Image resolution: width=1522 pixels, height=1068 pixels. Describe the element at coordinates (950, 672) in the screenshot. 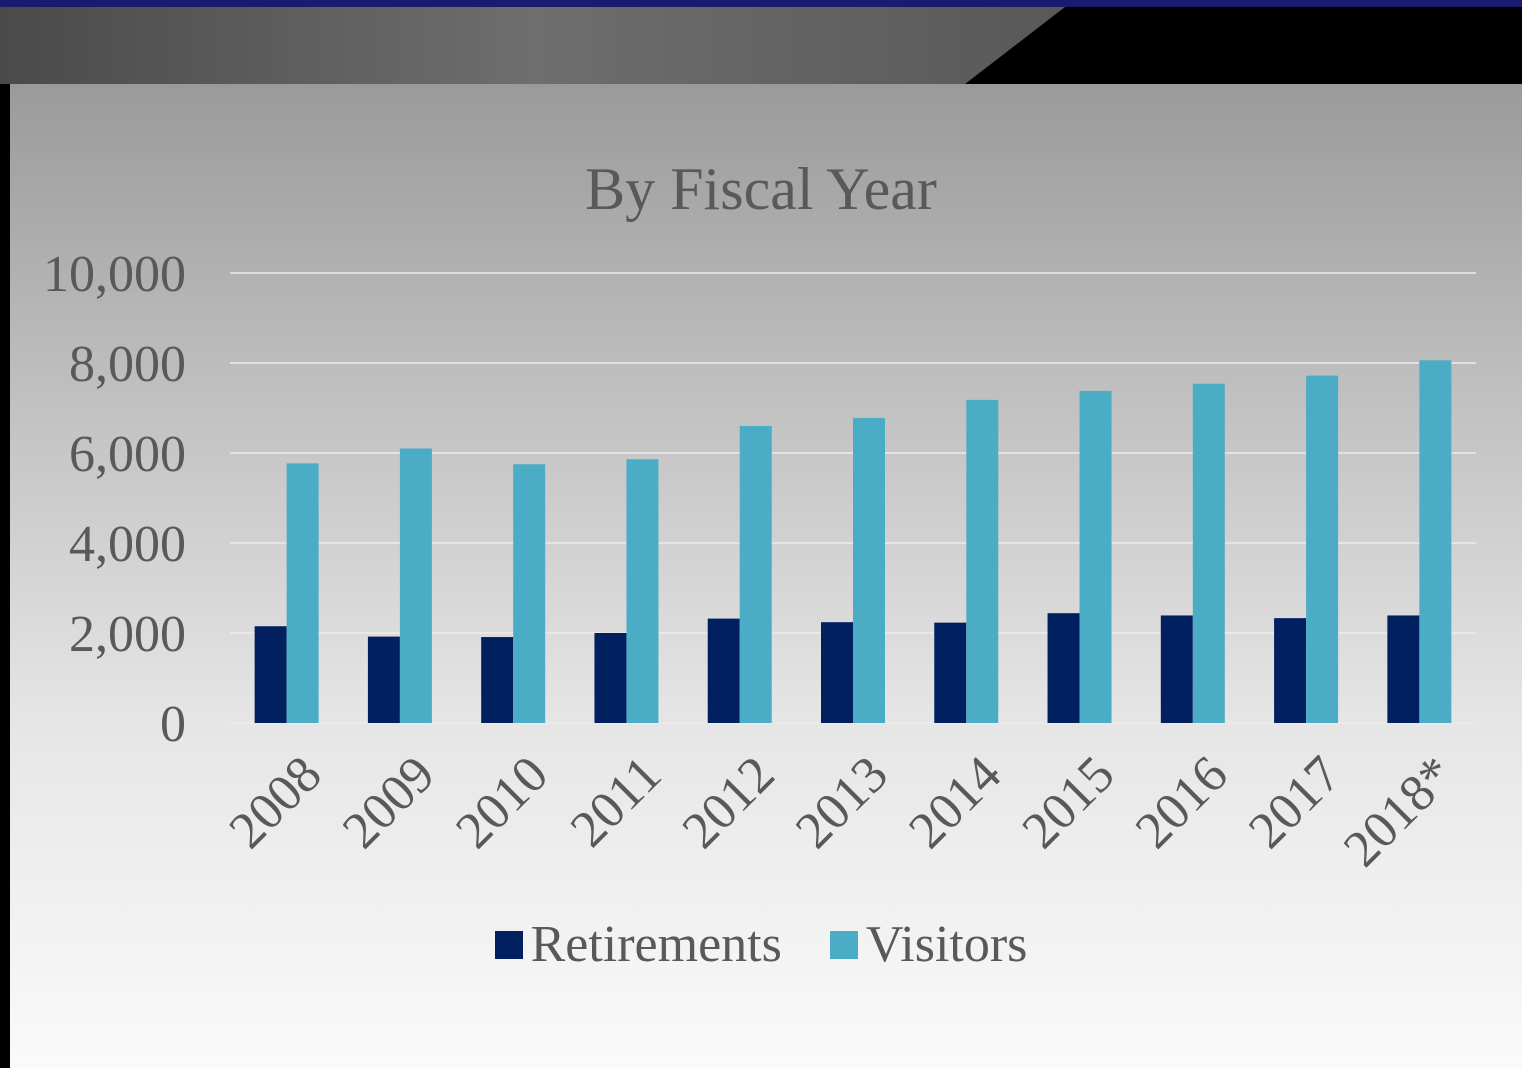

I see `bar-retirements-2014` at that location.